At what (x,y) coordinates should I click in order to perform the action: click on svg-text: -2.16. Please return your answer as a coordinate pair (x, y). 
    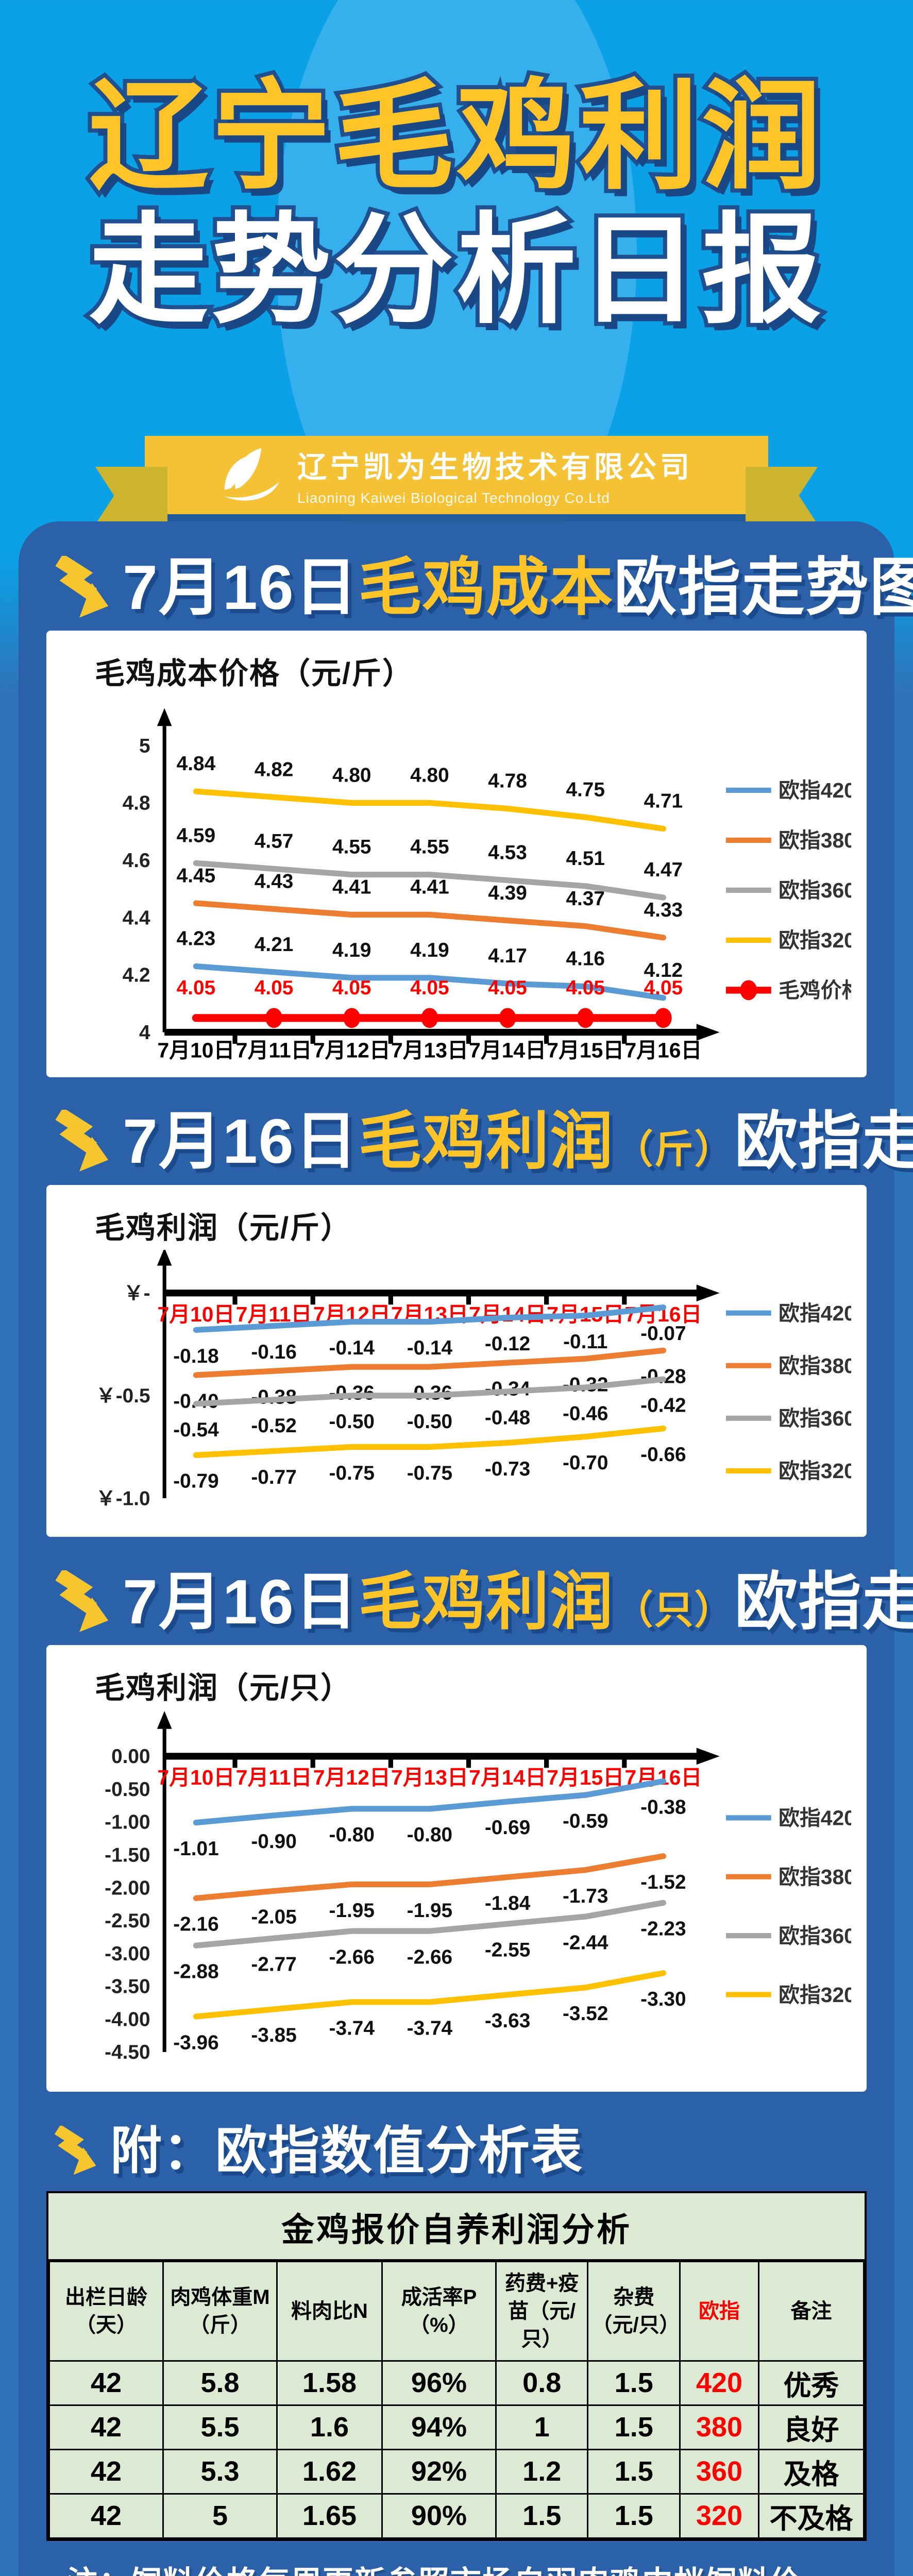
    Looking at the image, I should click on (195, 1925).